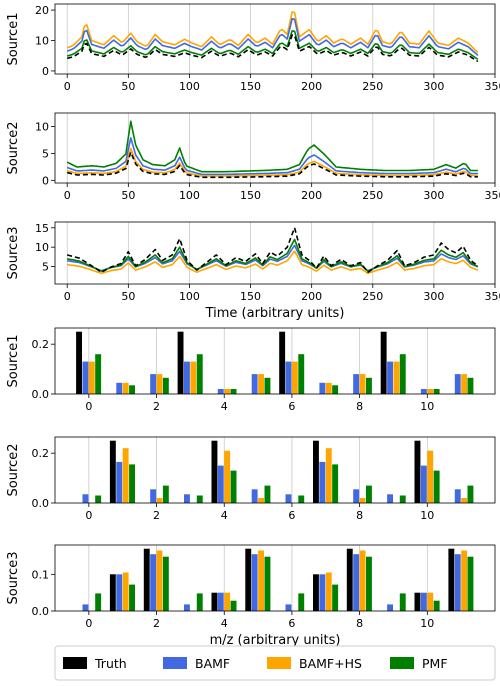 The width and height of the screenshot is (500, 686). What do you see at coordinates (189, 86) in the screenshot?
I see `x-tick-label: 100` at bounding box center [189, 86].